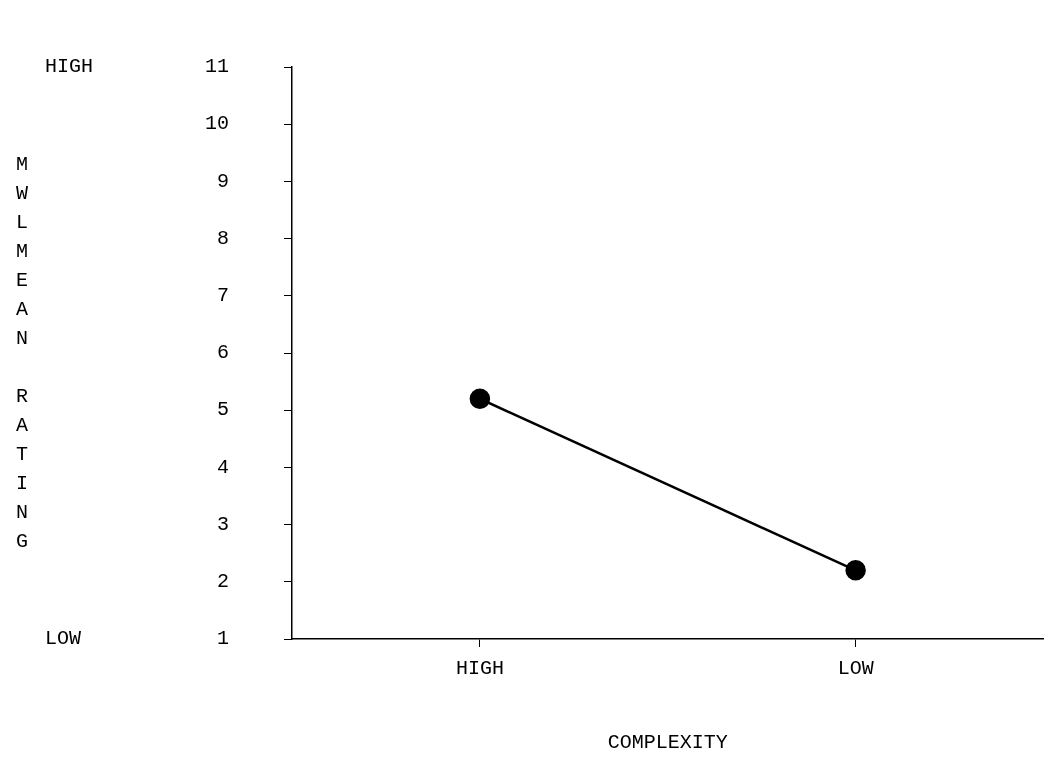  I want to click on text: LOW, so click(63, 639).